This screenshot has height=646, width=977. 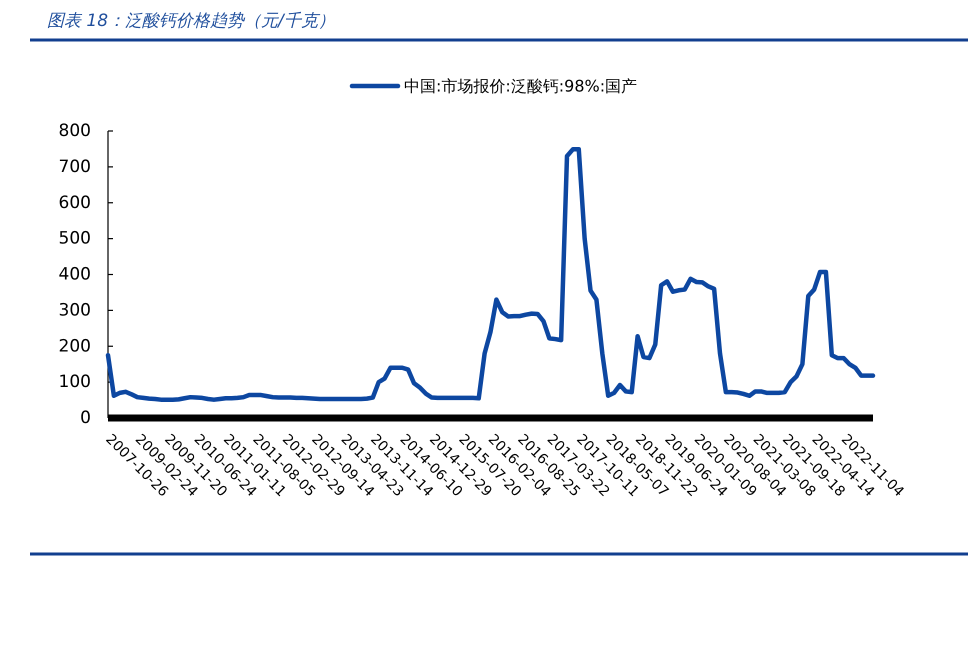 I want to click on y-tick-label: 700, so click(x=74, y=166).